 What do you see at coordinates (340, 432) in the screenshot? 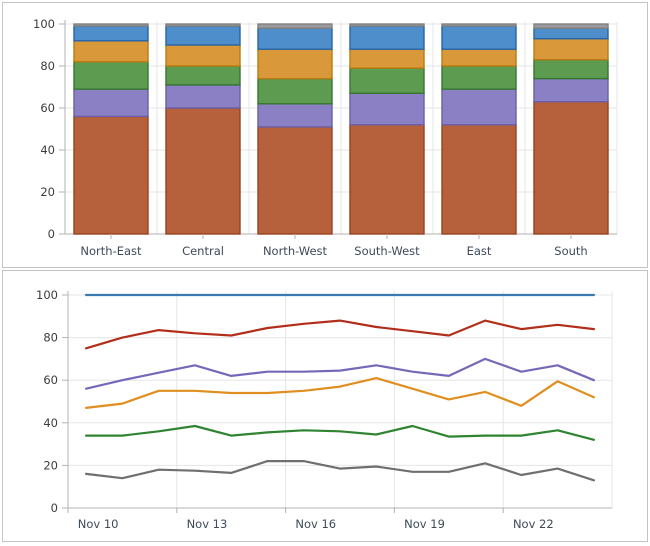
I see `line-green` at bounding box center [340, 432].